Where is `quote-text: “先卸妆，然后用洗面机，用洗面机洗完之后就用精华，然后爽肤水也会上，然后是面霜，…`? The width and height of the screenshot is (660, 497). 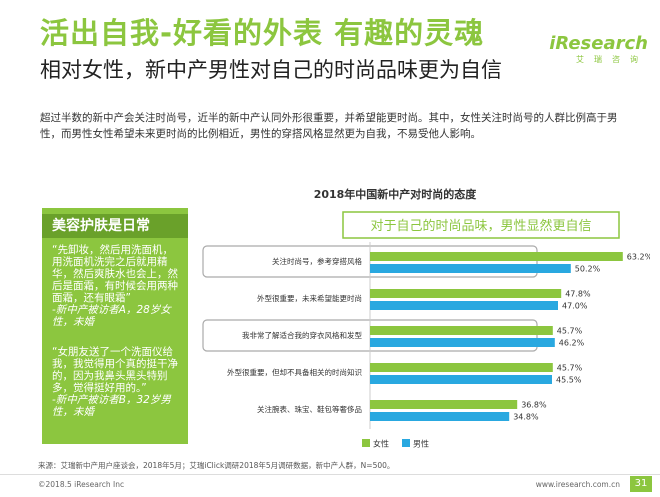 quote-text: “先卸妆，然后用洗面机，用洗面机洗完之后就用精华，然后爽肤水也会上，然后是面霜，… is located at coordinates (115, 274).